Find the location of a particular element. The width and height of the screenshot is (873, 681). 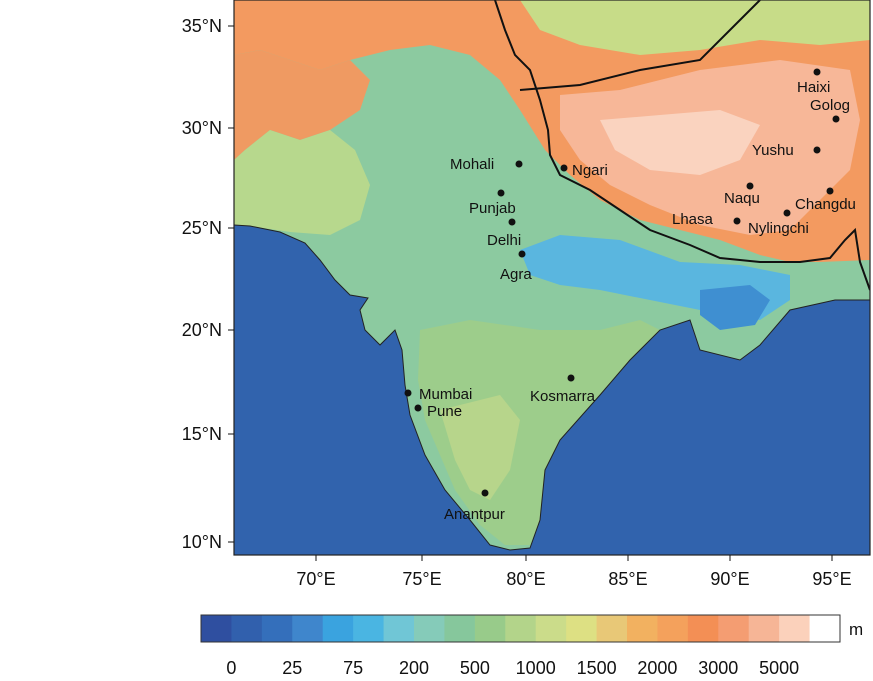

place-label: Nylingchi is located at coordinates (778, 228).